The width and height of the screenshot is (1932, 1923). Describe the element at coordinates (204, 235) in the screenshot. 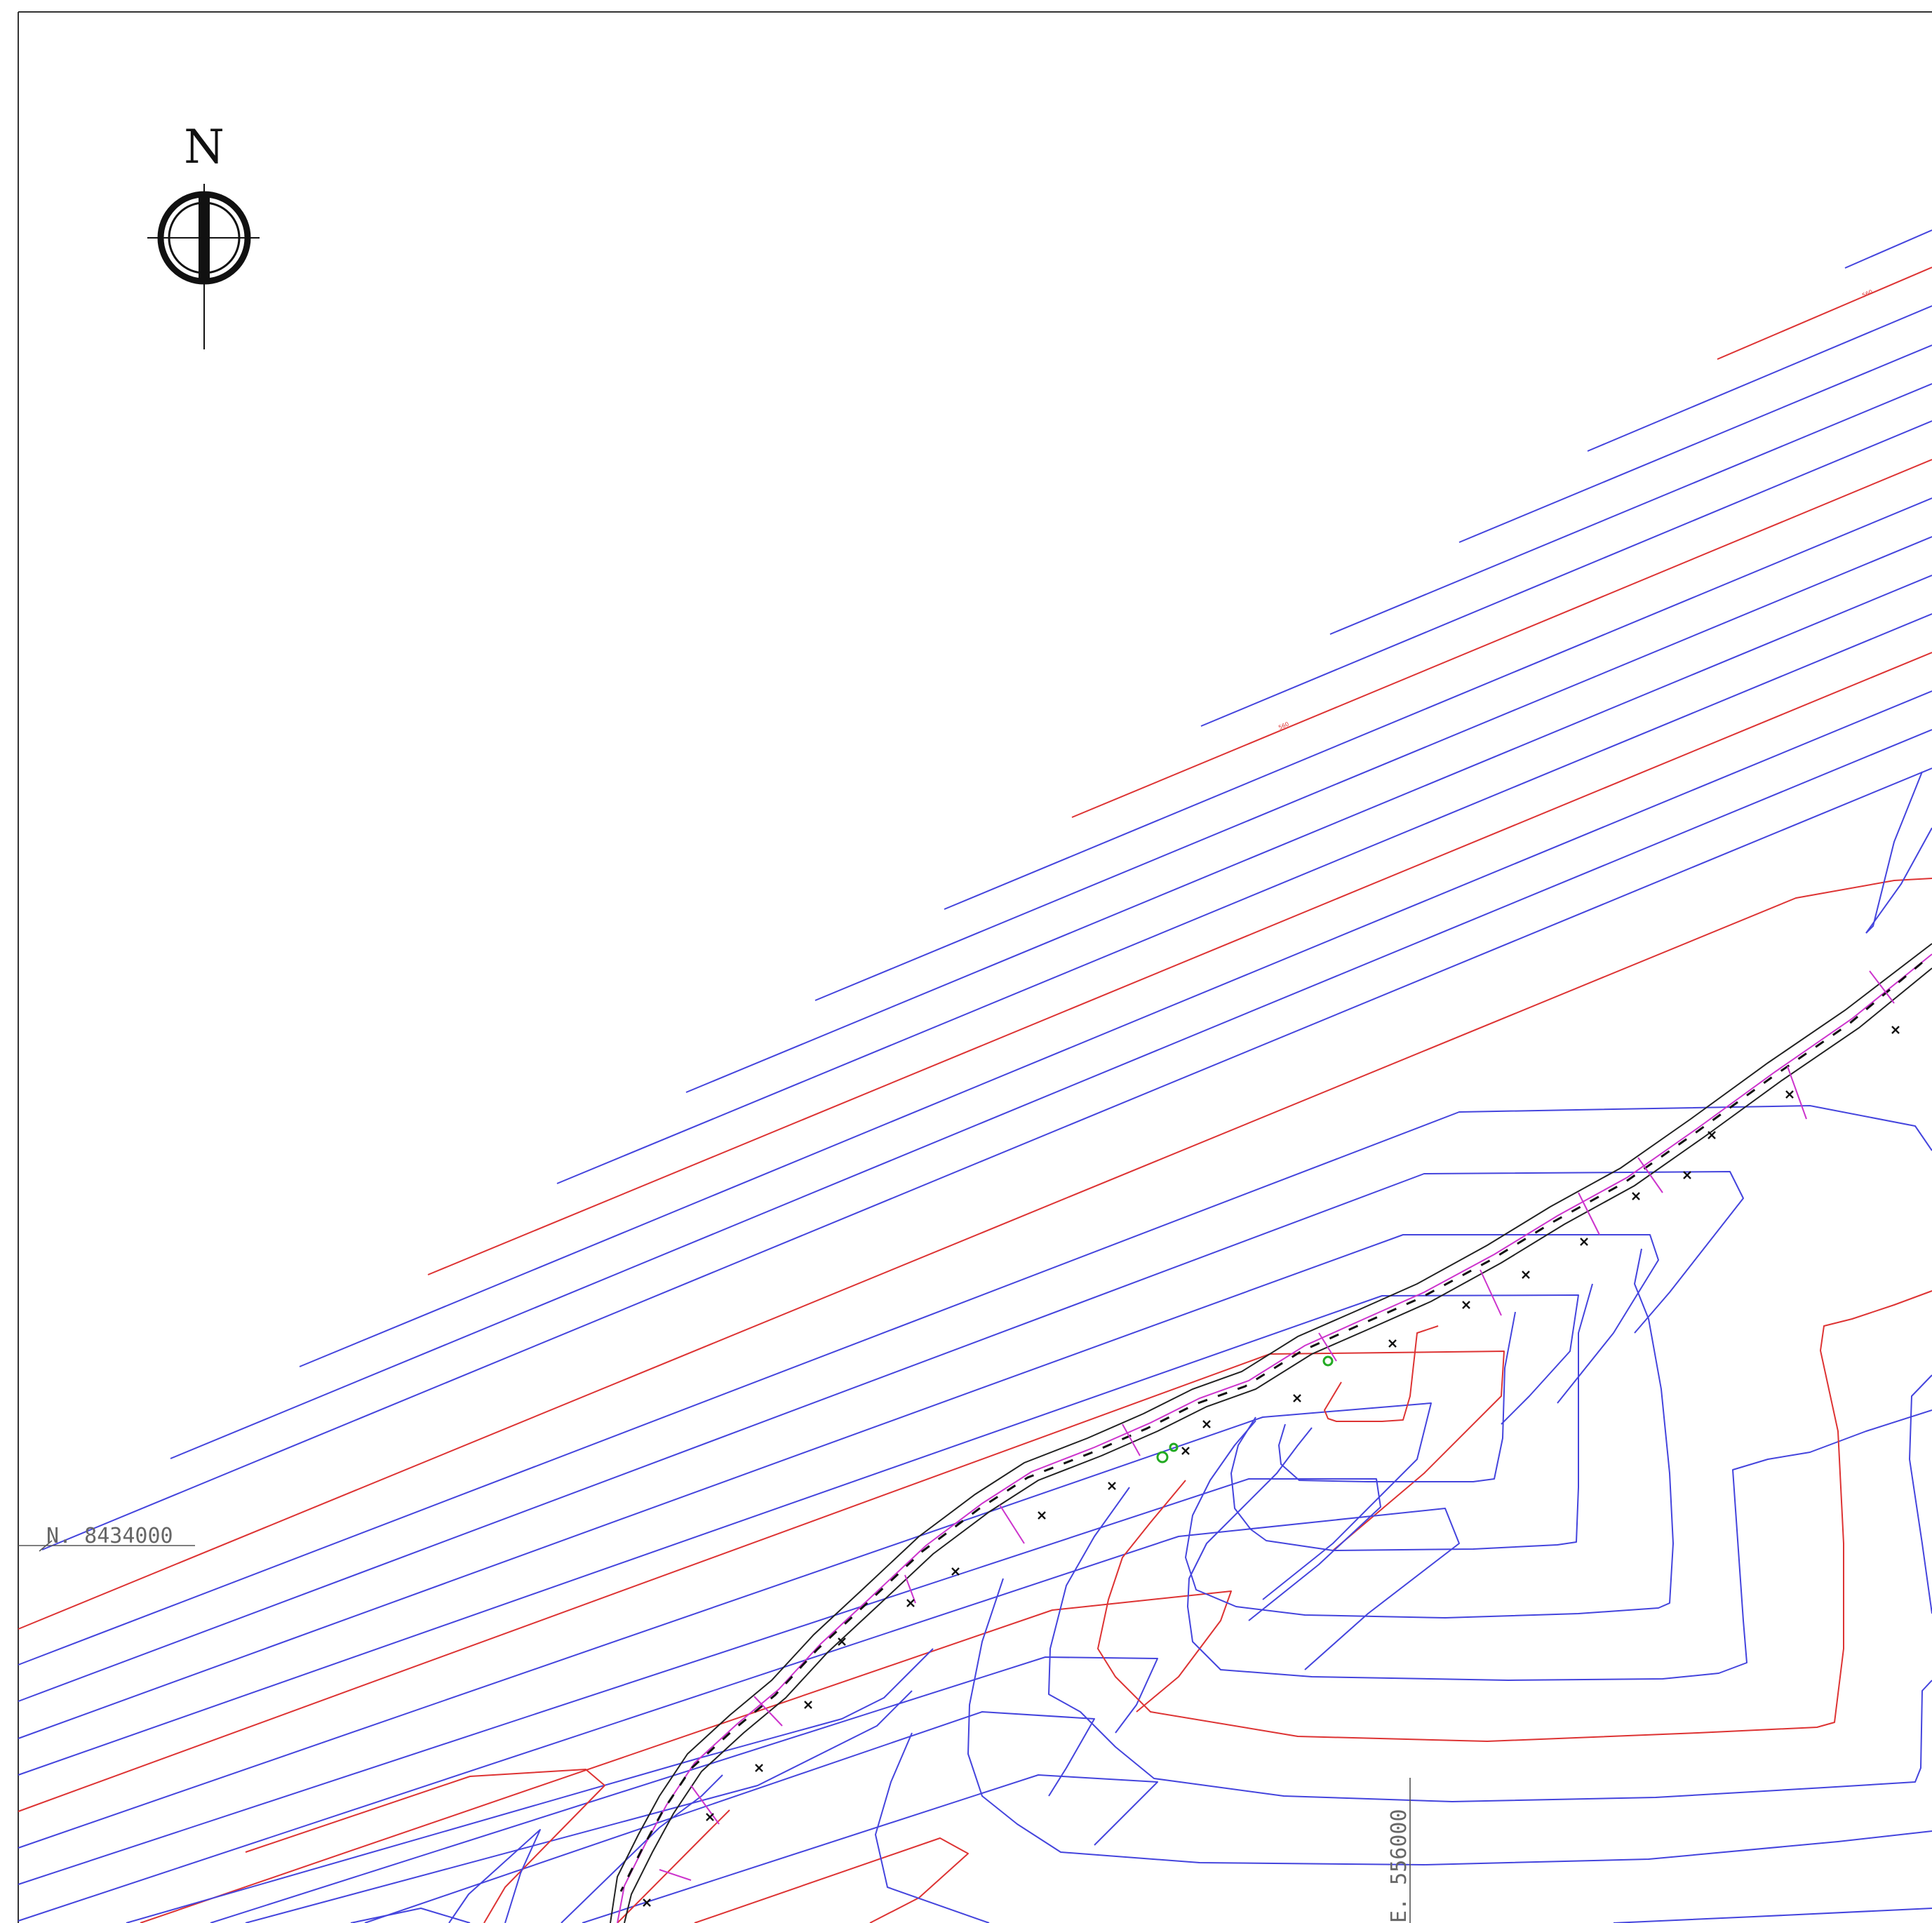

I see `north-arrow-icon: N` at that location.